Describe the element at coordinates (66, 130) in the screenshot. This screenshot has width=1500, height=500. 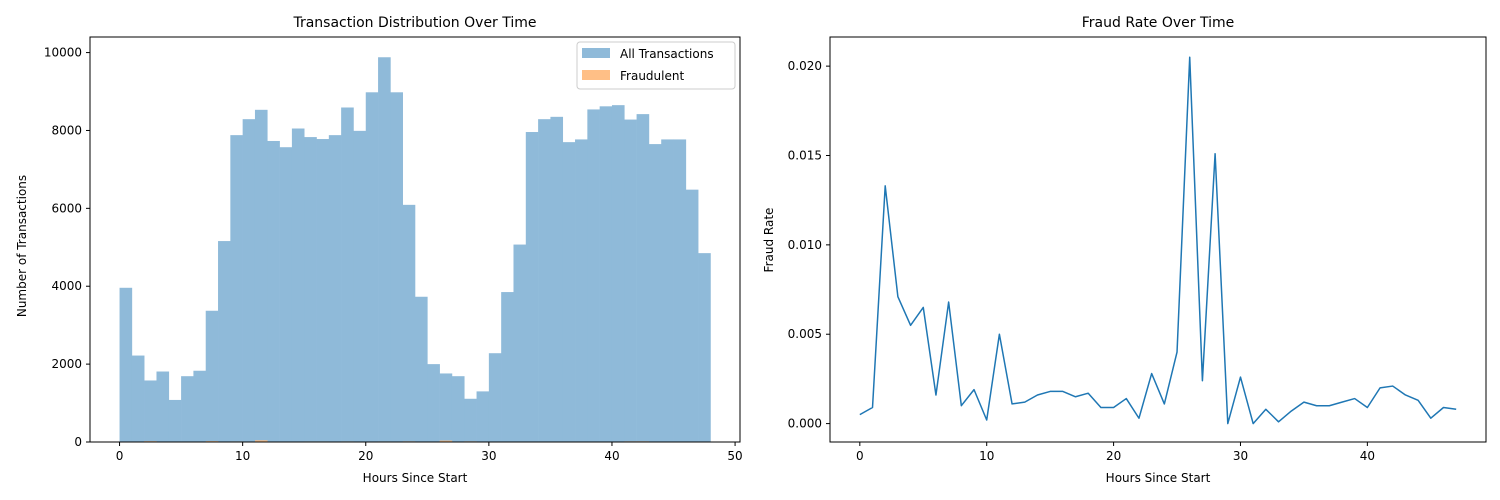
I see `y-tick-label: 8000` at that location.